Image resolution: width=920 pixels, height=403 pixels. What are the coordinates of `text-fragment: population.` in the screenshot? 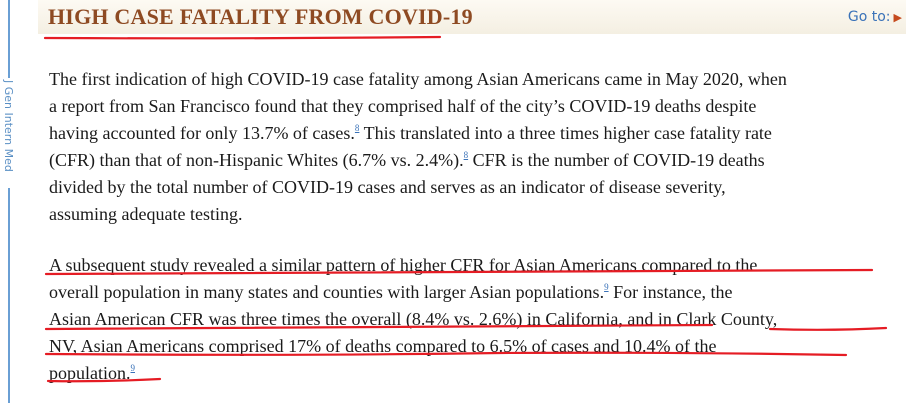 It's located at (90, 373).